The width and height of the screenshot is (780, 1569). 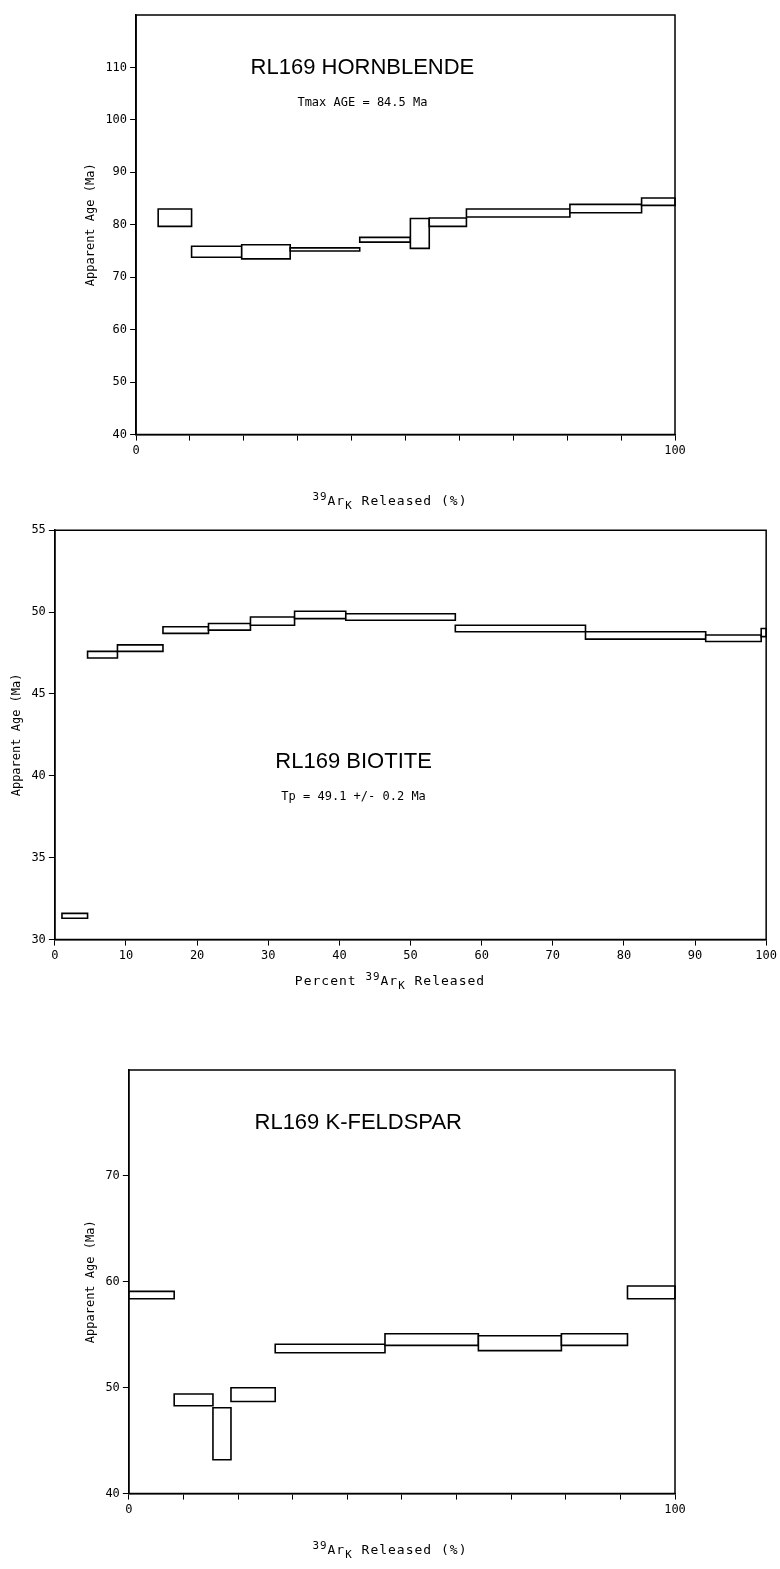 What do you see at coordinates (38, 938) in the screenshot?
I see `y-tick-label: 30` at bounding box center [38, 938].